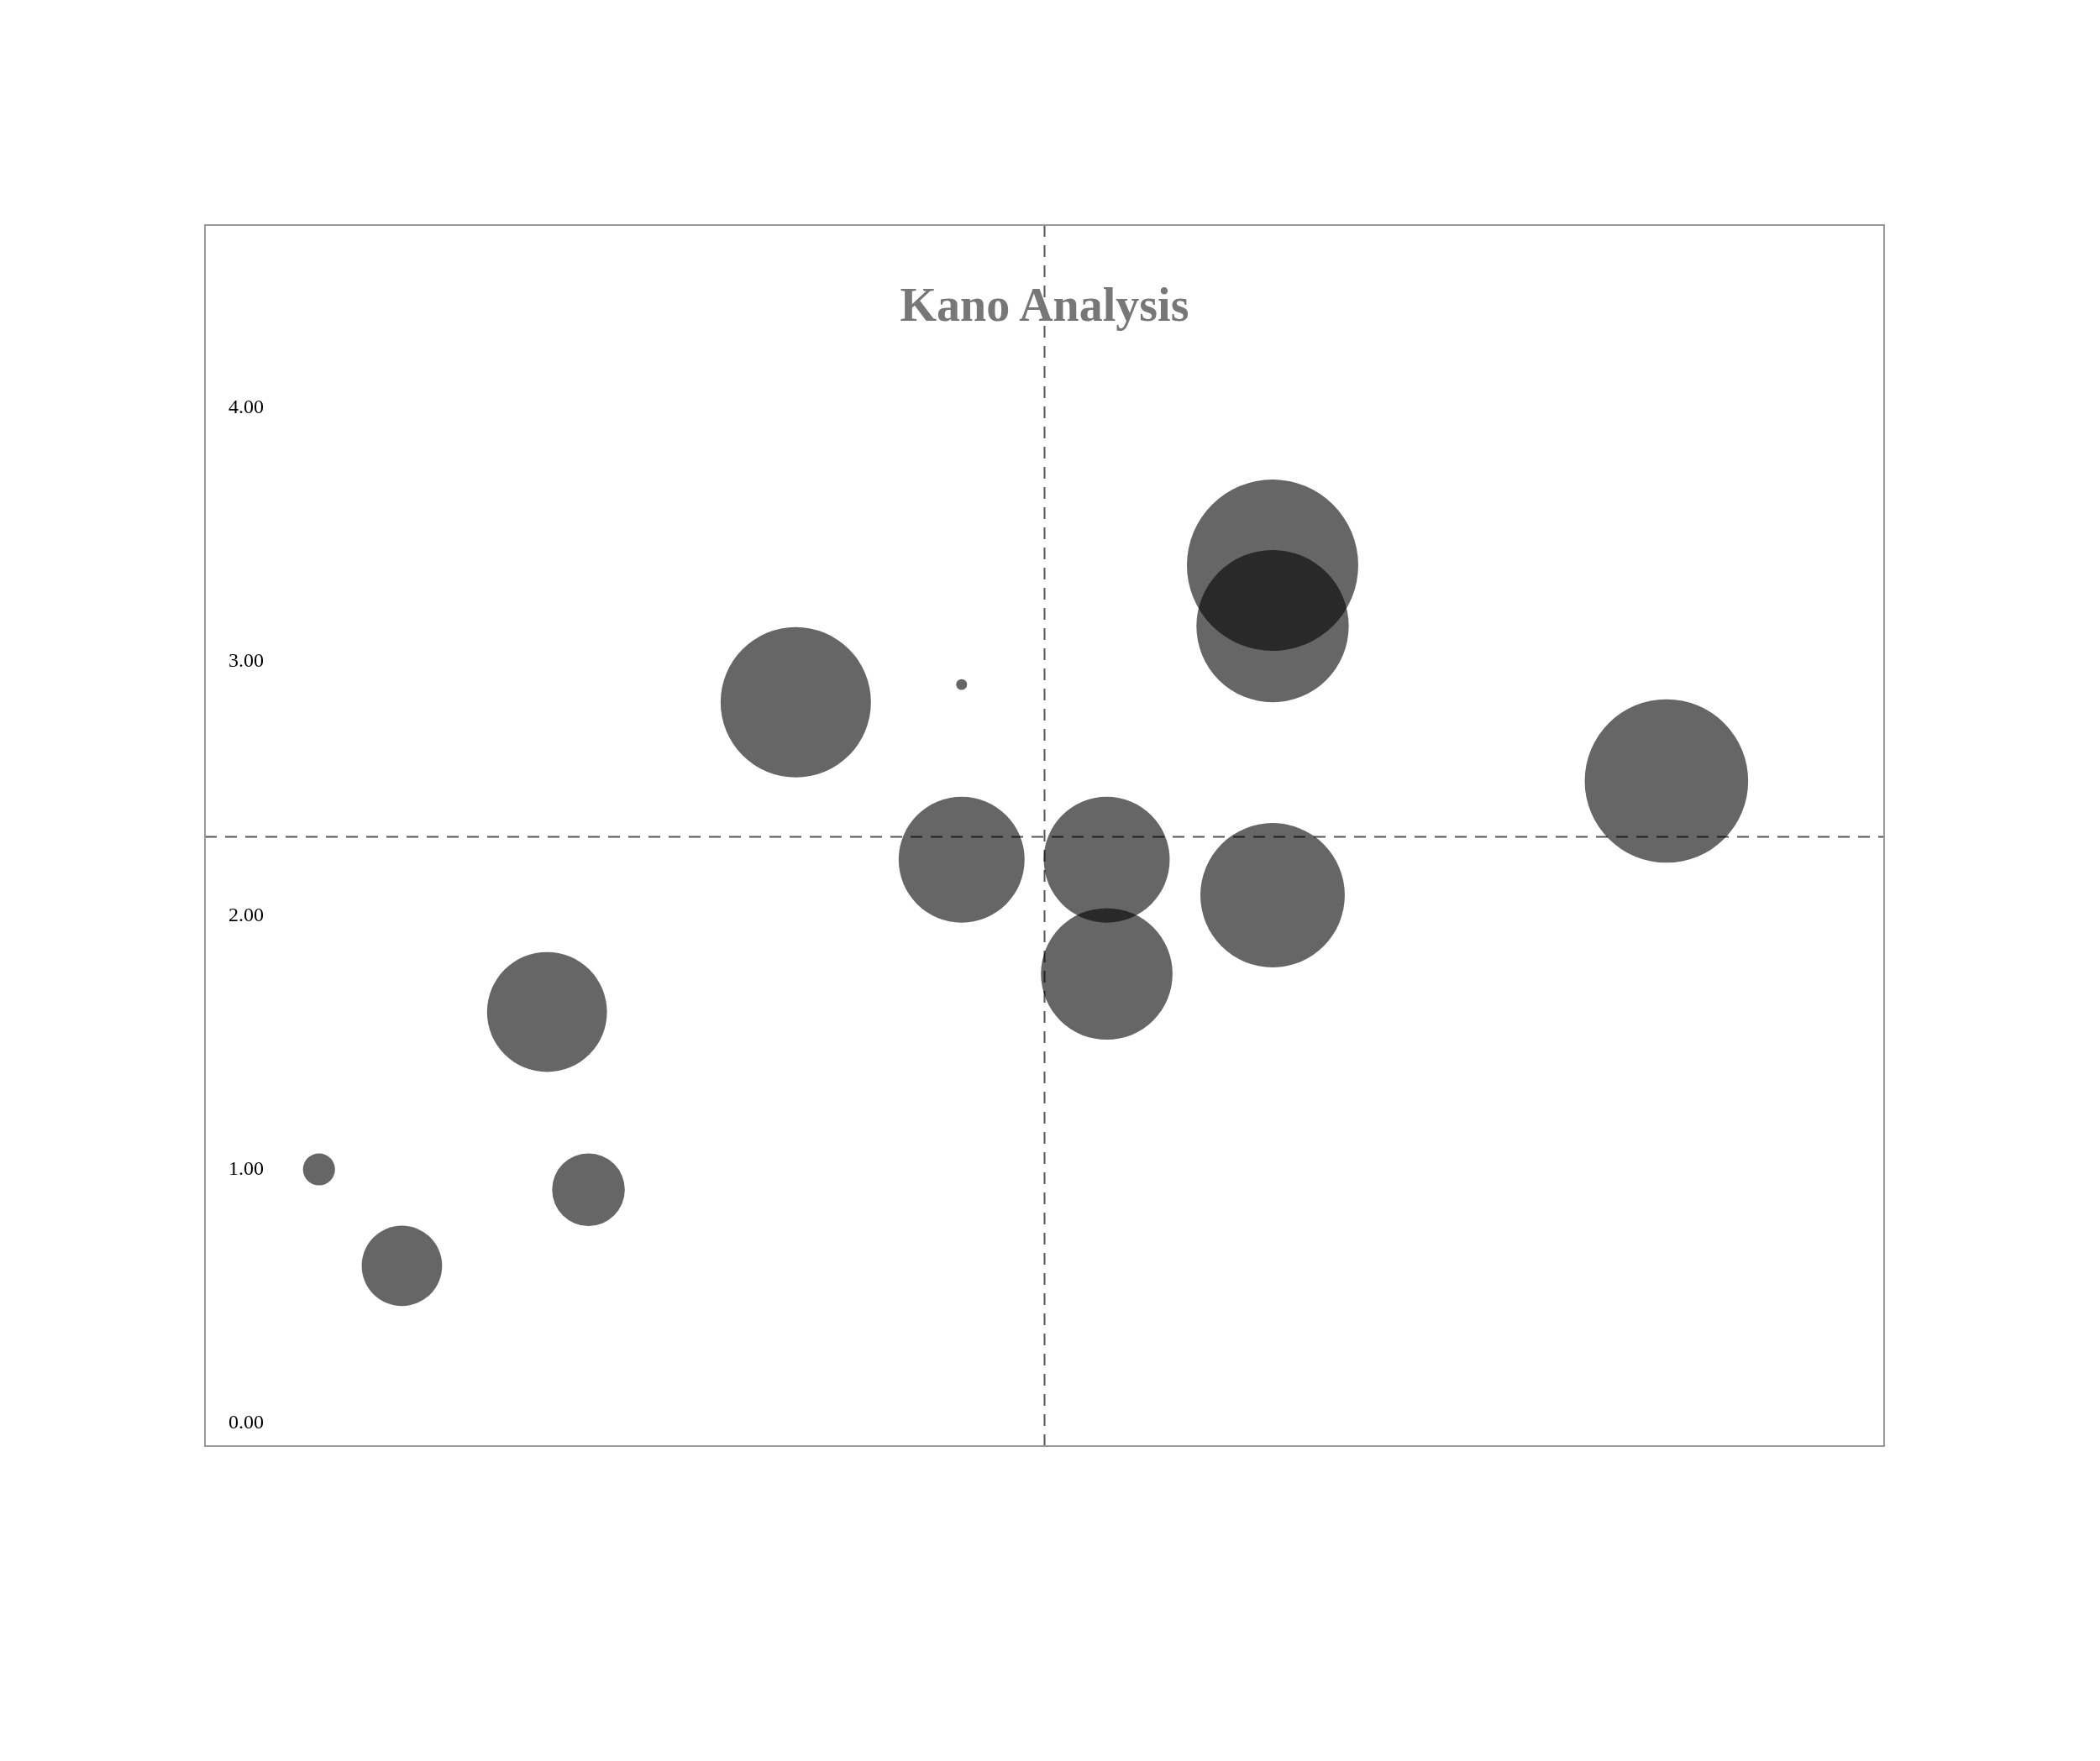 The image size is (2100, 1761). Describe the element at coordinates (246, 660) in the screenshot. I see `y-tick-label: 3.00` at that location.